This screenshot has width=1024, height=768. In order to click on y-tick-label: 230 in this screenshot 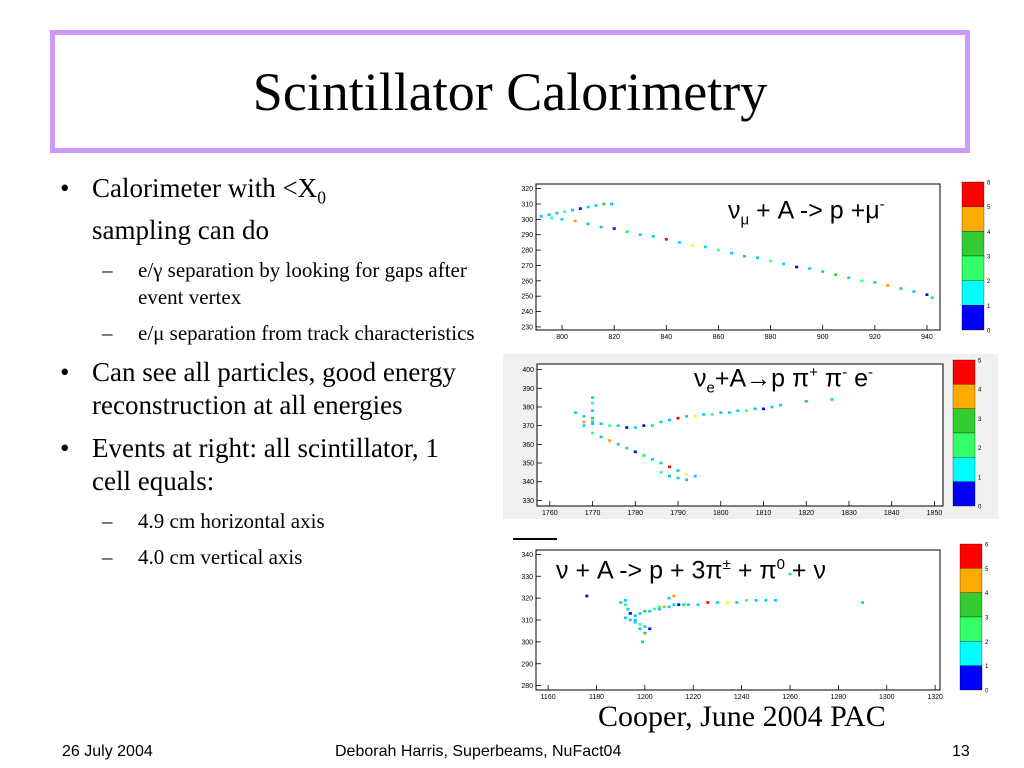, I will do `click(527, 327)`.